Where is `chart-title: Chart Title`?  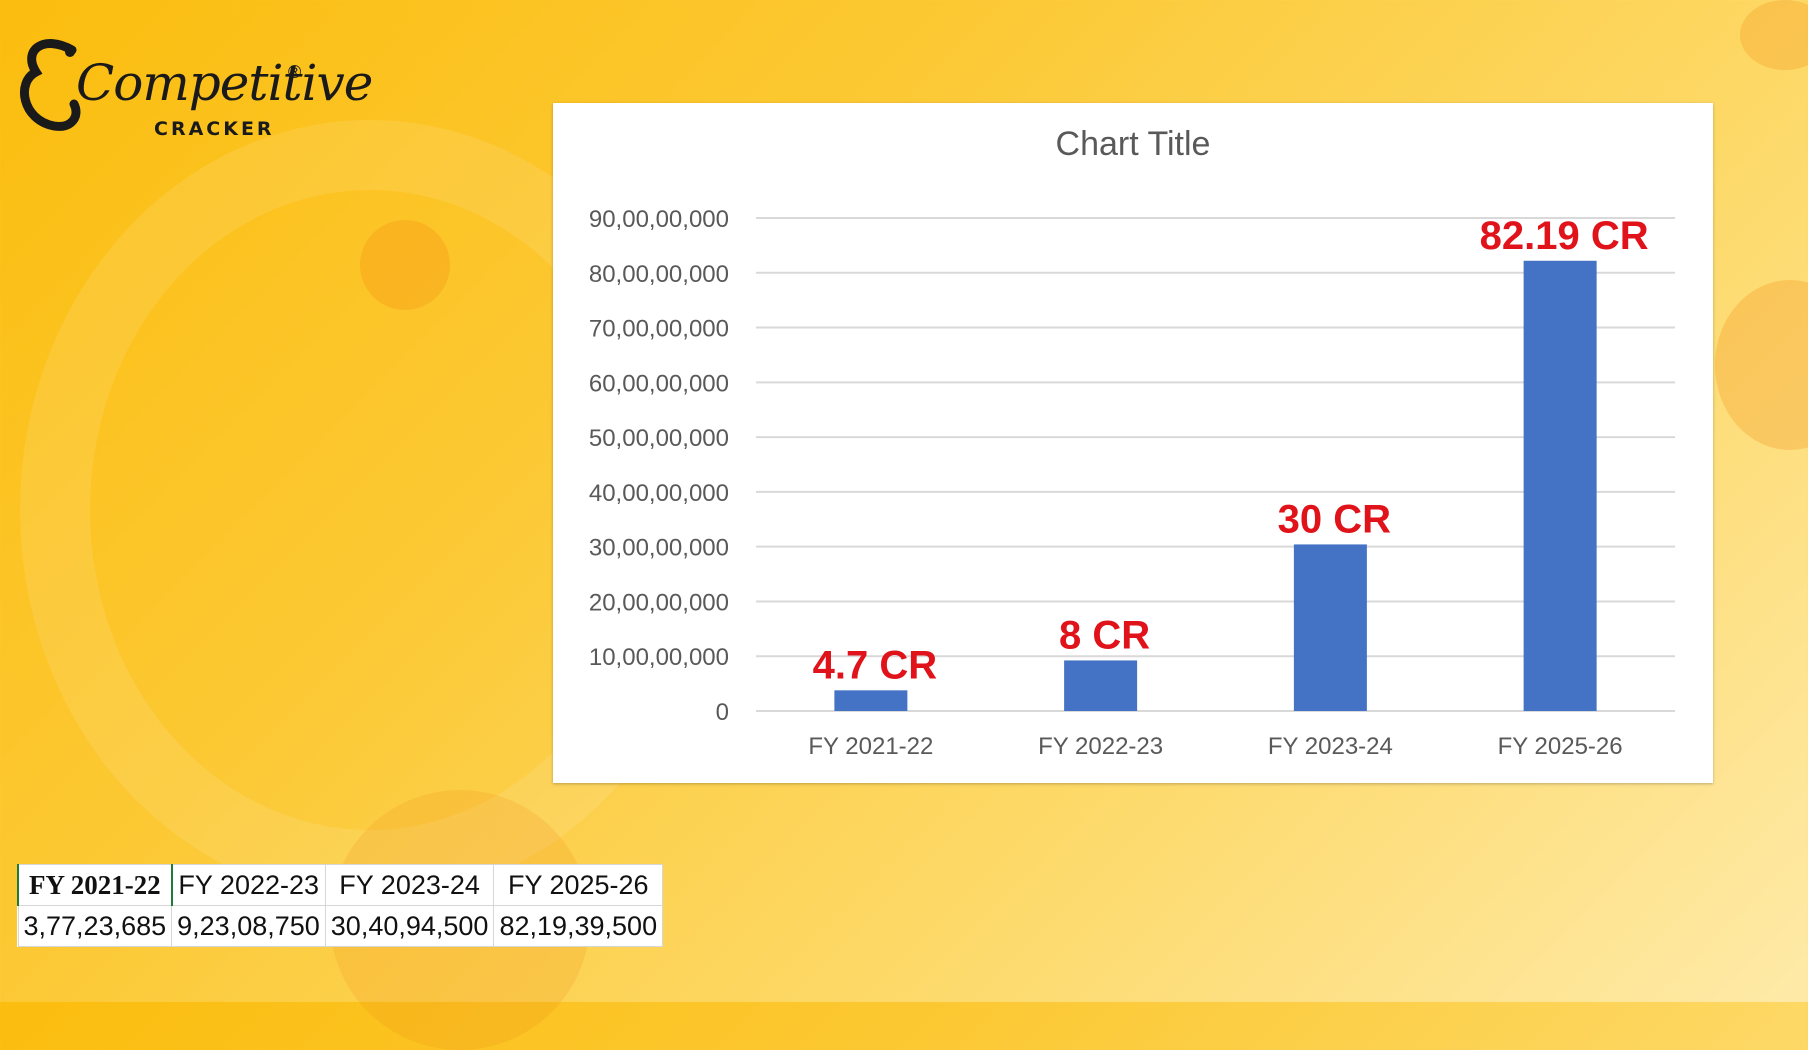 chart-title: Chart Title is located at coordinates (1133, 144).